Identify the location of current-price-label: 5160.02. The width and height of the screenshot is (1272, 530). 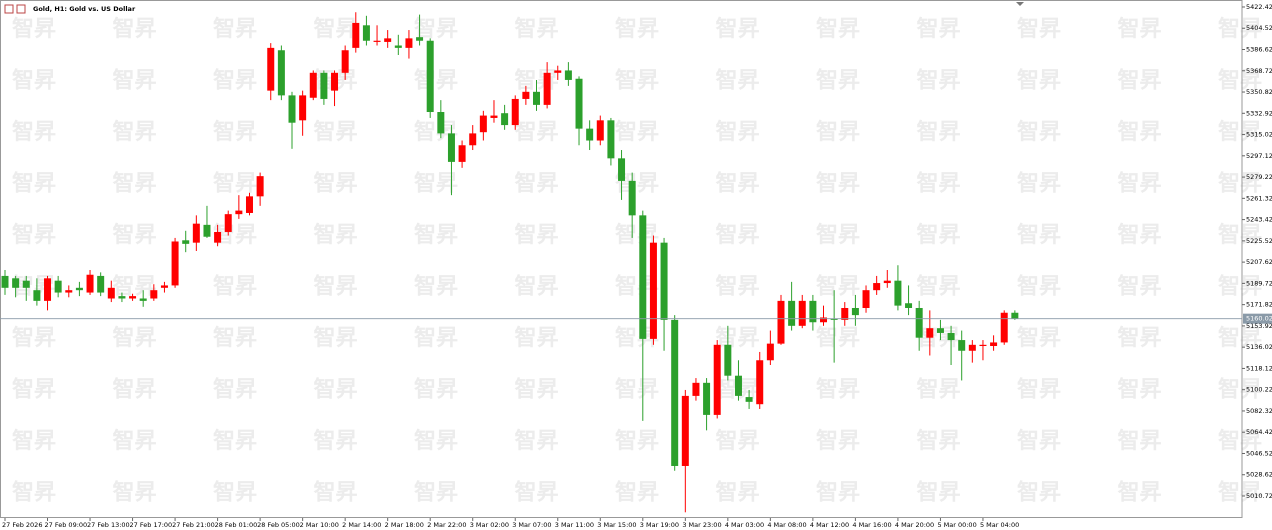
(1259, 319).